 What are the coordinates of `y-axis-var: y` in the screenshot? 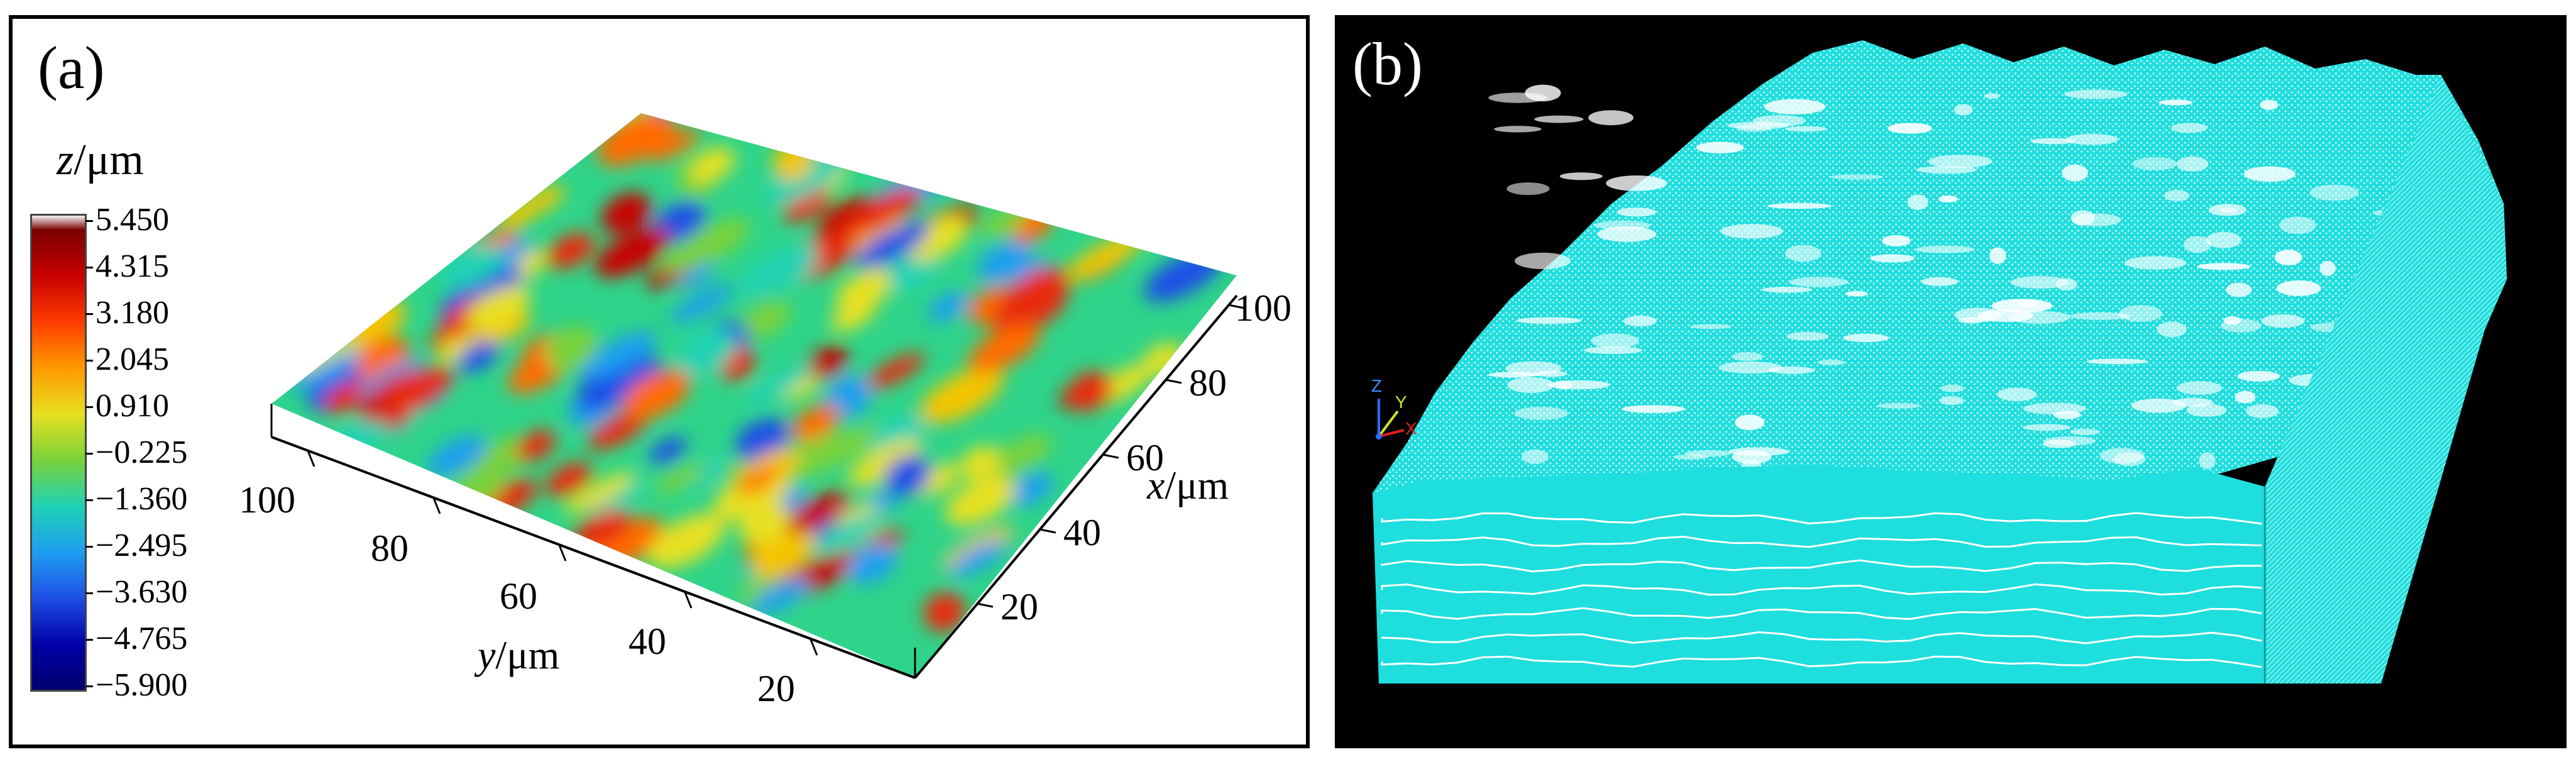 It's located at (487, 655).